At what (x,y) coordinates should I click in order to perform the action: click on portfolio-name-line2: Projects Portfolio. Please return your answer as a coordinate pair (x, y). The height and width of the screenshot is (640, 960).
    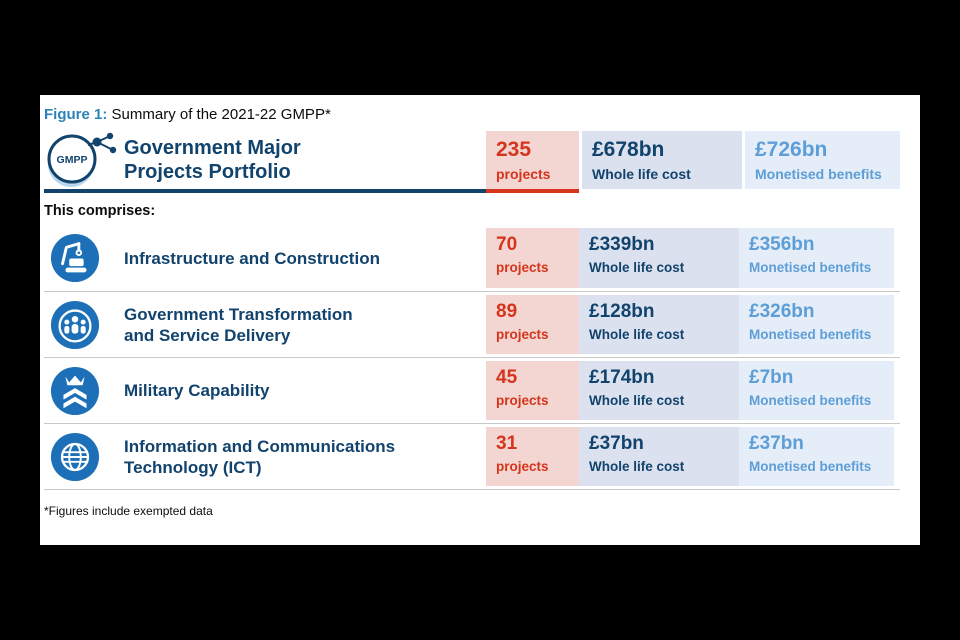
    Looking at the image, I should click on (207, 172).